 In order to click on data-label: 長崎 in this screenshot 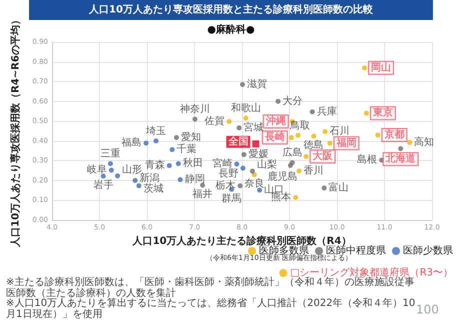, I will do `click(274, 137)`.